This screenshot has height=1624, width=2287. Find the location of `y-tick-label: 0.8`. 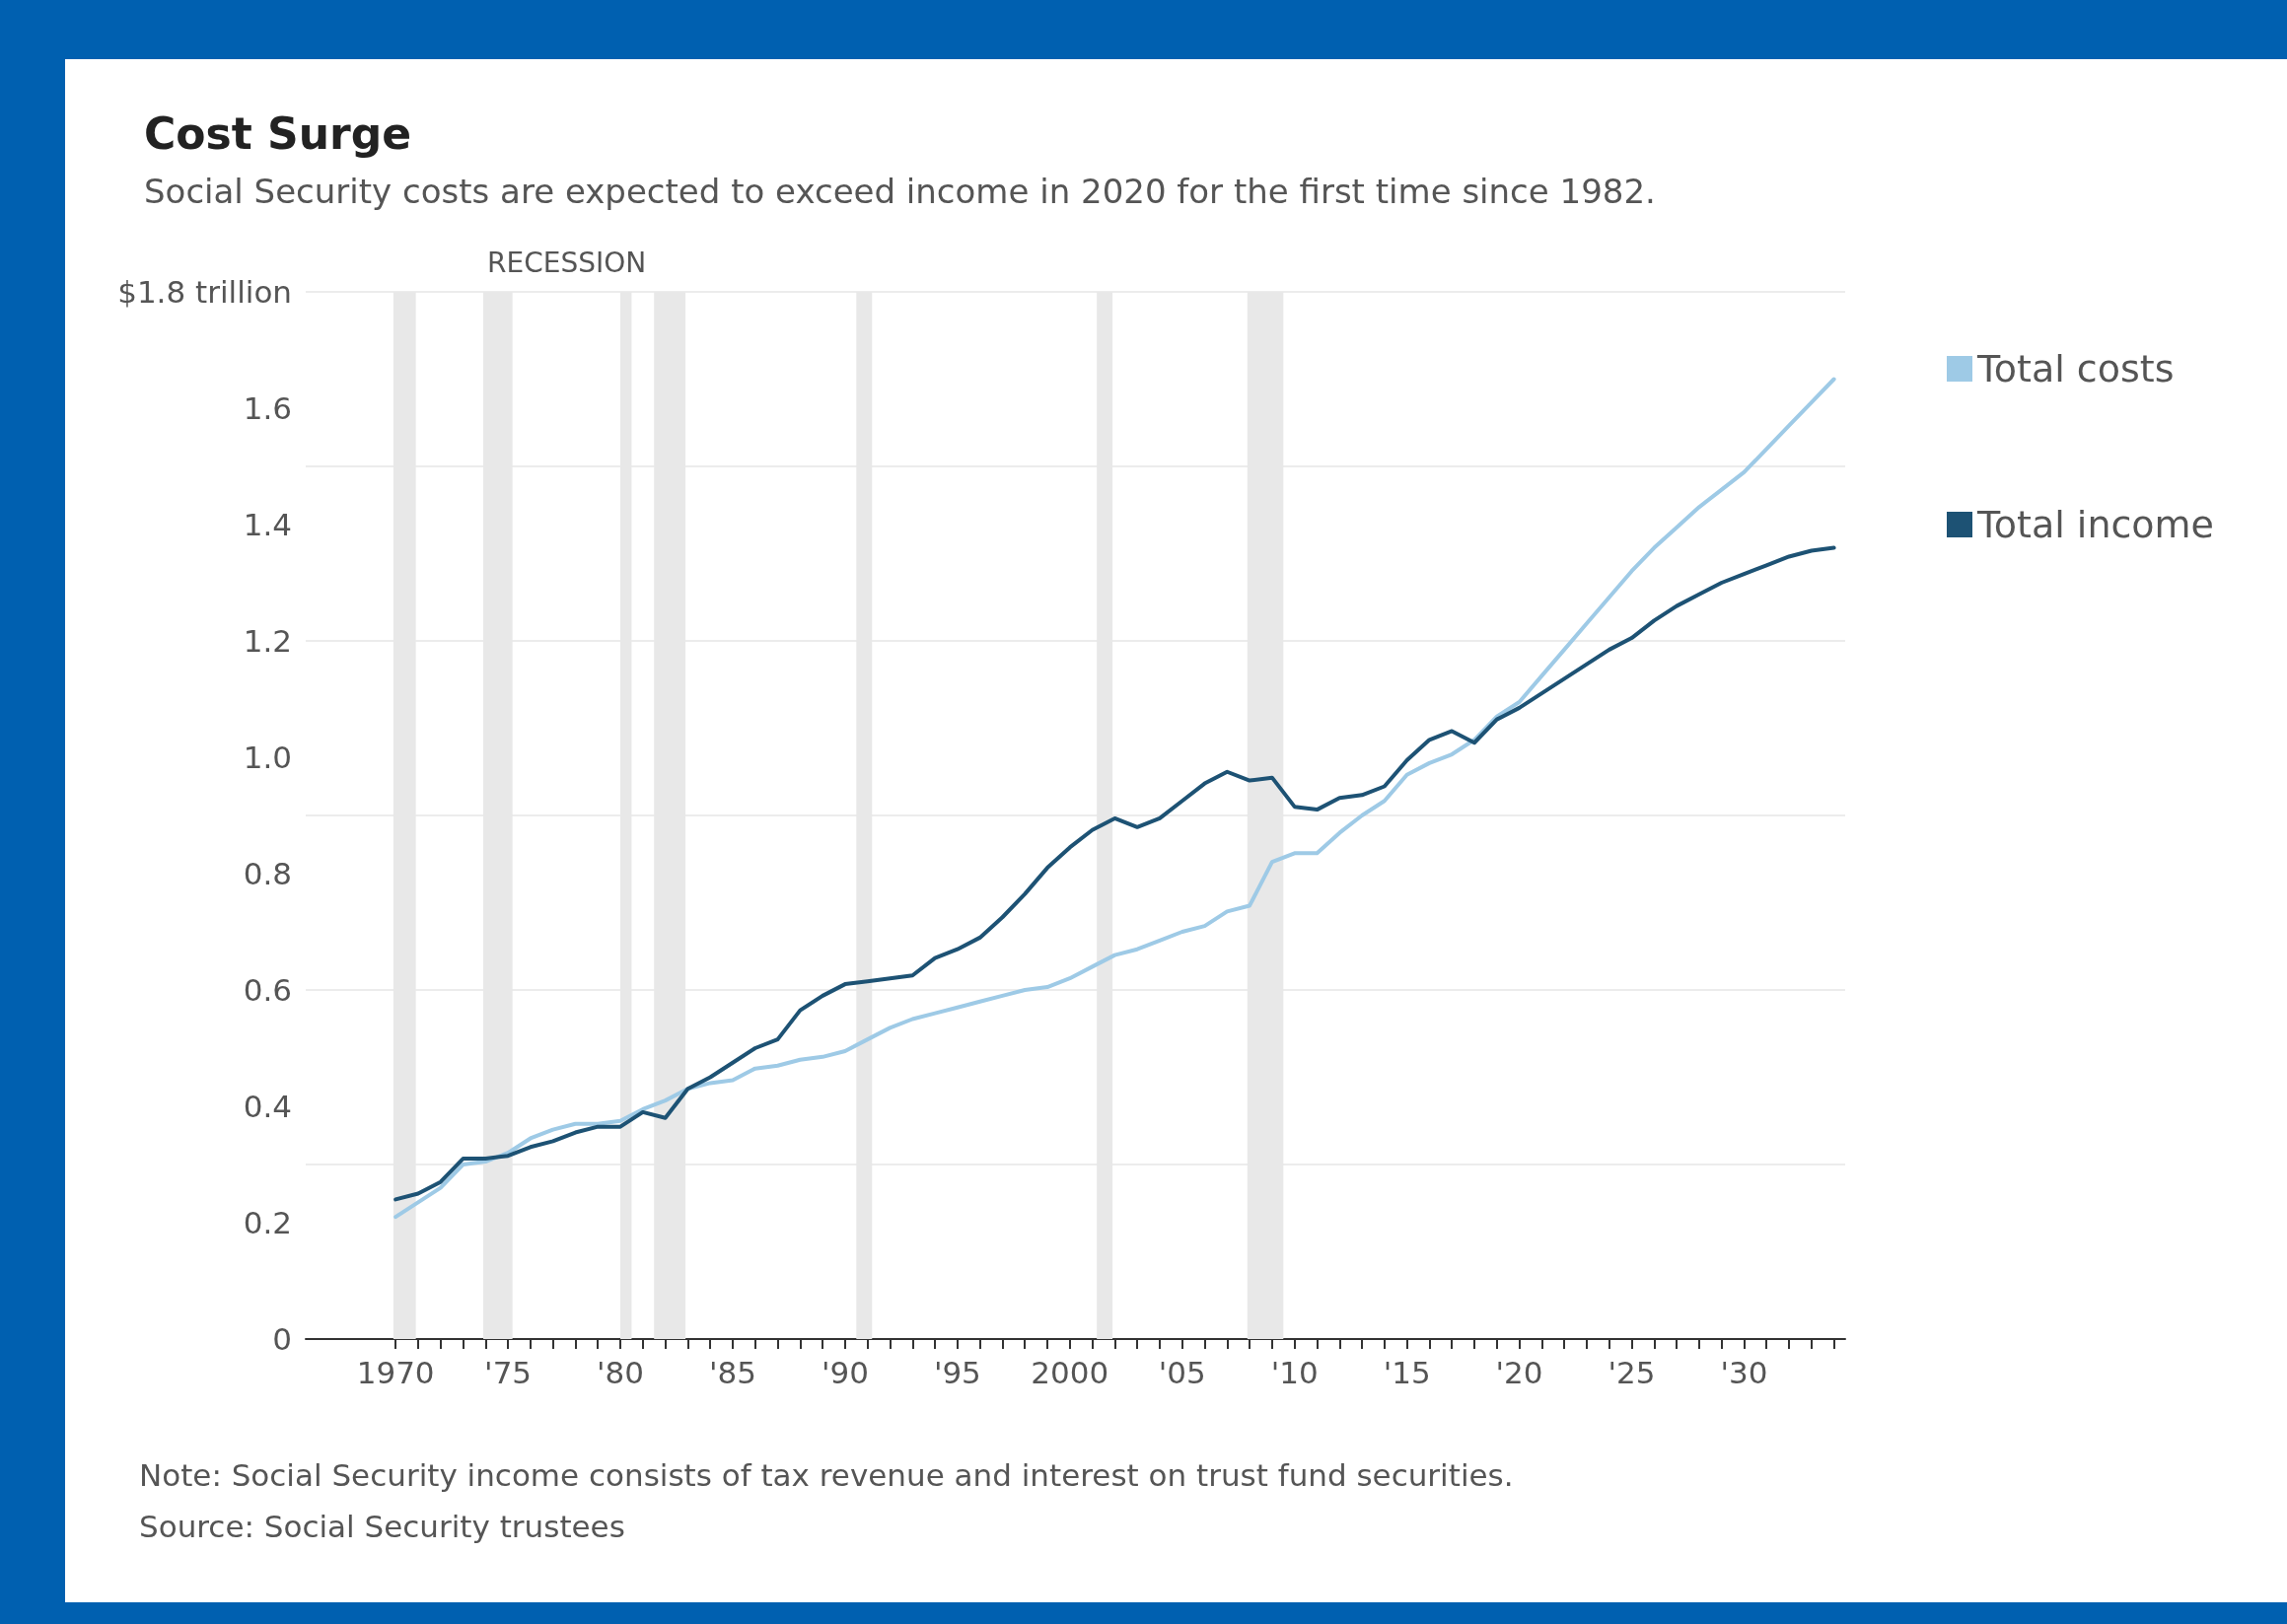

y-tick-label: 0.8 is located at coordinates (267, 873).